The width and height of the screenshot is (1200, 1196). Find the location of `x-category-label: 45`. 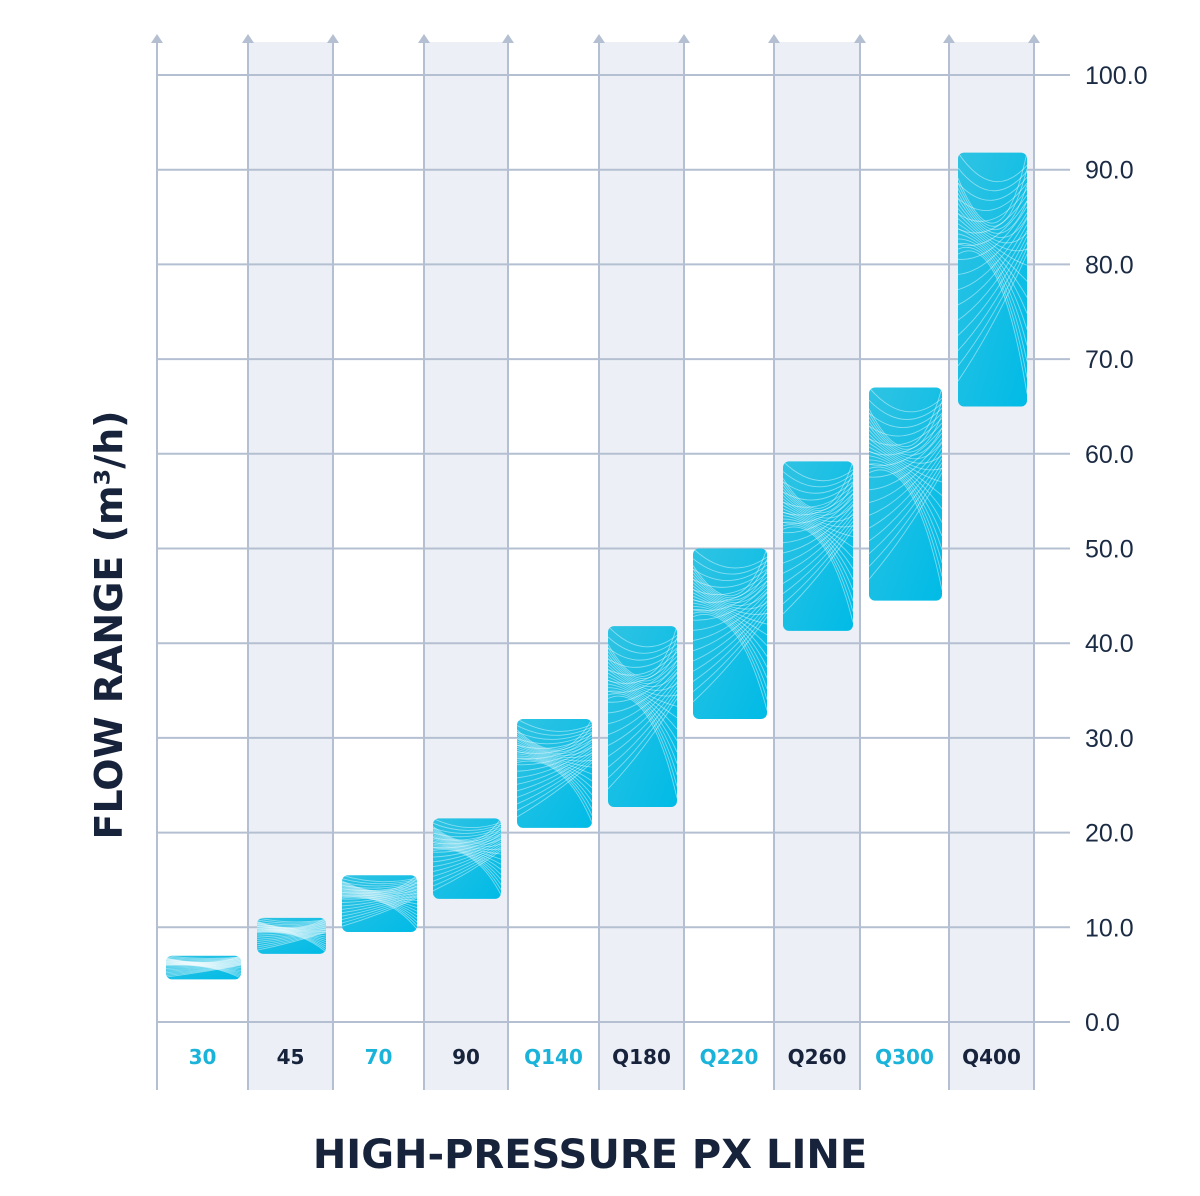

x-category-label: 45 is located at coordinates (291, 1057).